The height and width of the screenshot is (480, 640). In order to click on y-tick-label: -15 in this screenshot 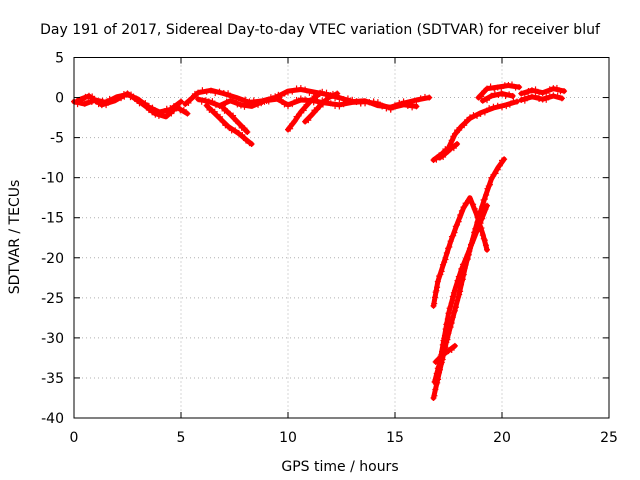, I will do `click(52, 219)`.